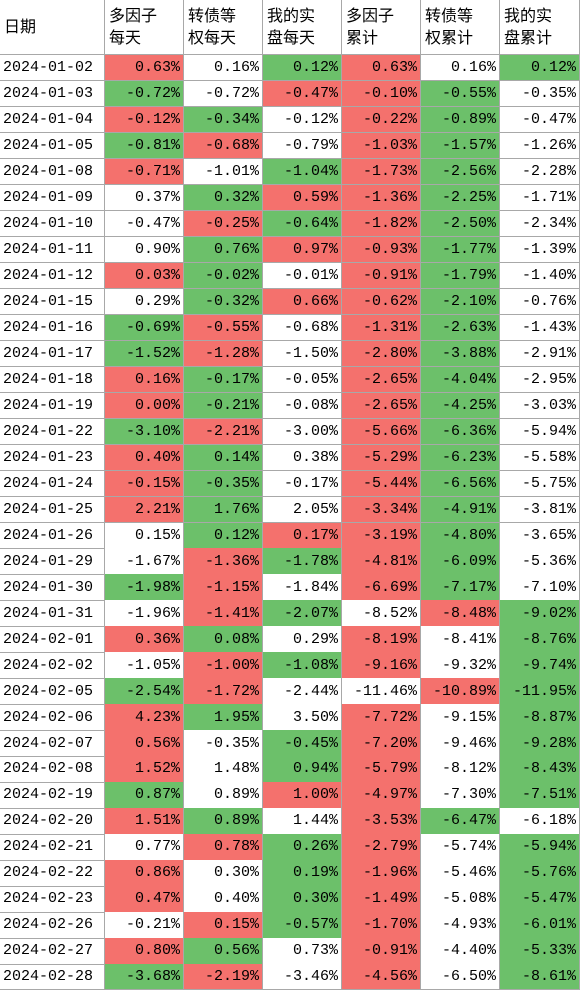 The height and width of the screenshot is (990, 580). I want to click on date-cell: 2024-01-11, so click(52, 250).